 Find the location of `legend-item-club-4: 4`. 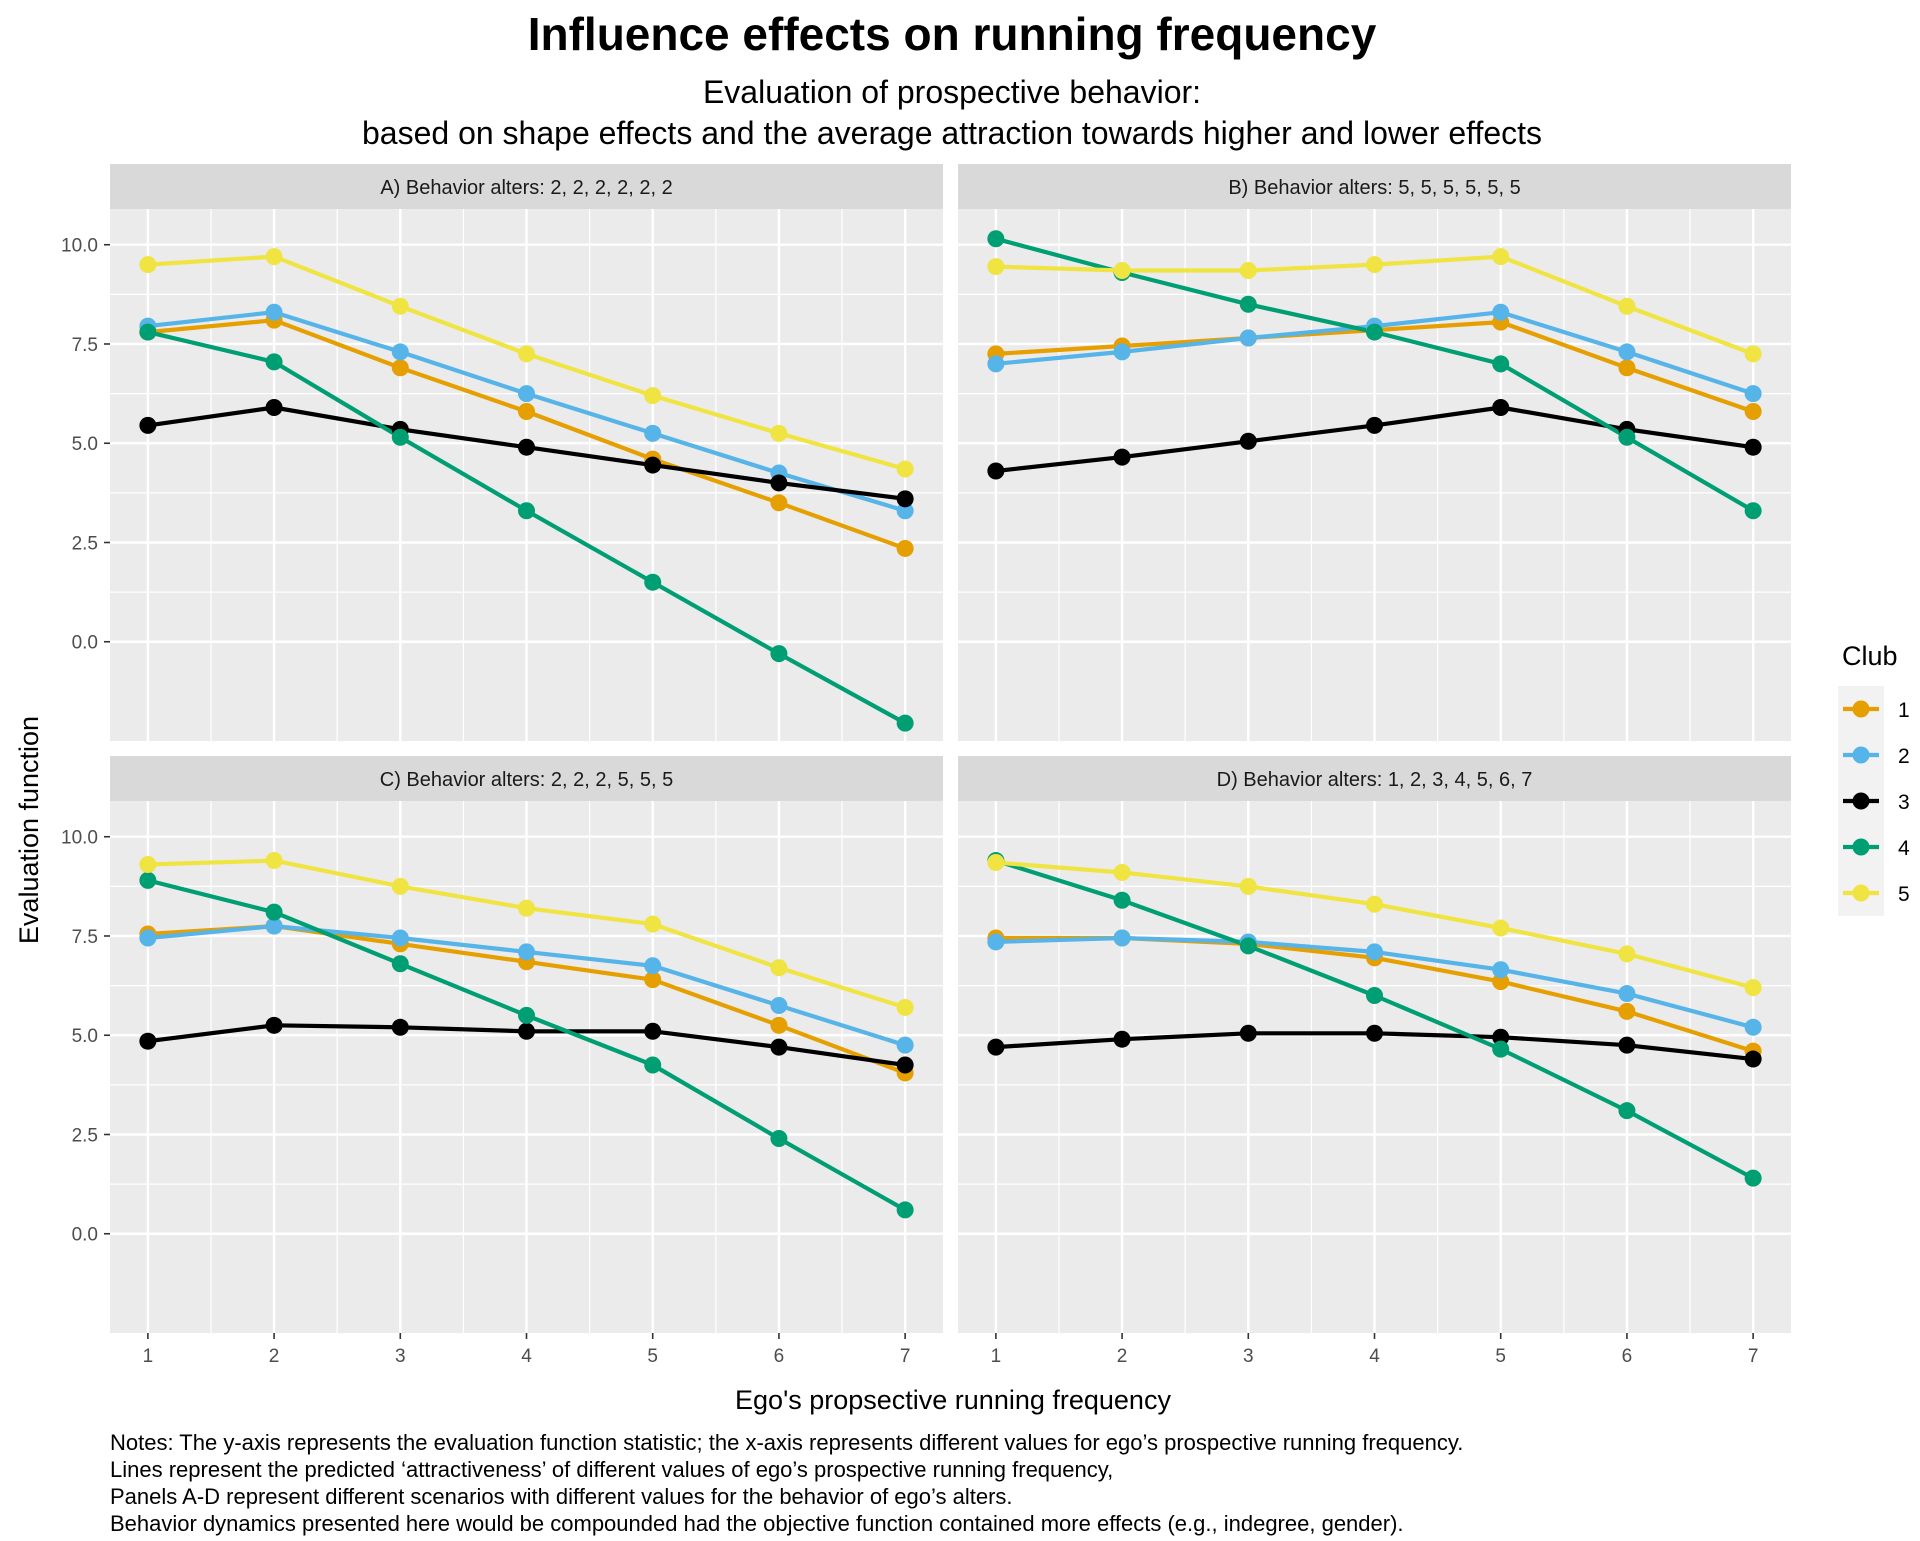

legend-item-club-4: 4 is located at coordinates (1874, 847).